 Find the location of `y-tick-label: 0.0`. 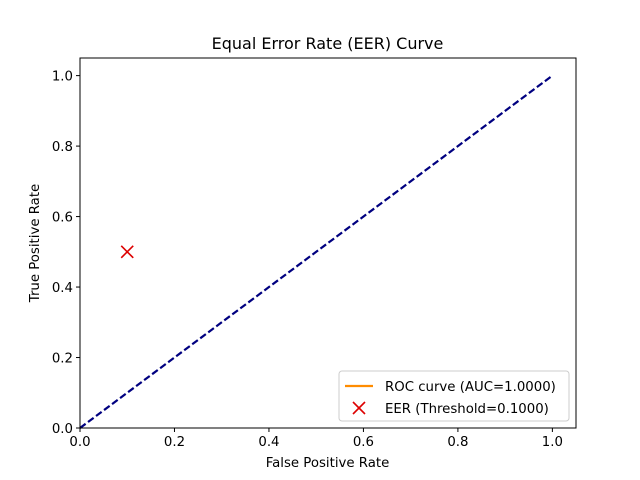

y-tick-label: 0.0 is located at coordinates (62, 429).